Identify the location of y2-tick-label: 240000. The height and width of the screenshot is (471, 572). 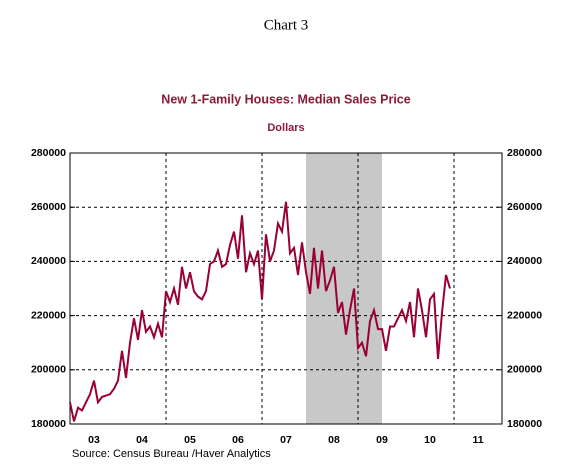
(524, 261).